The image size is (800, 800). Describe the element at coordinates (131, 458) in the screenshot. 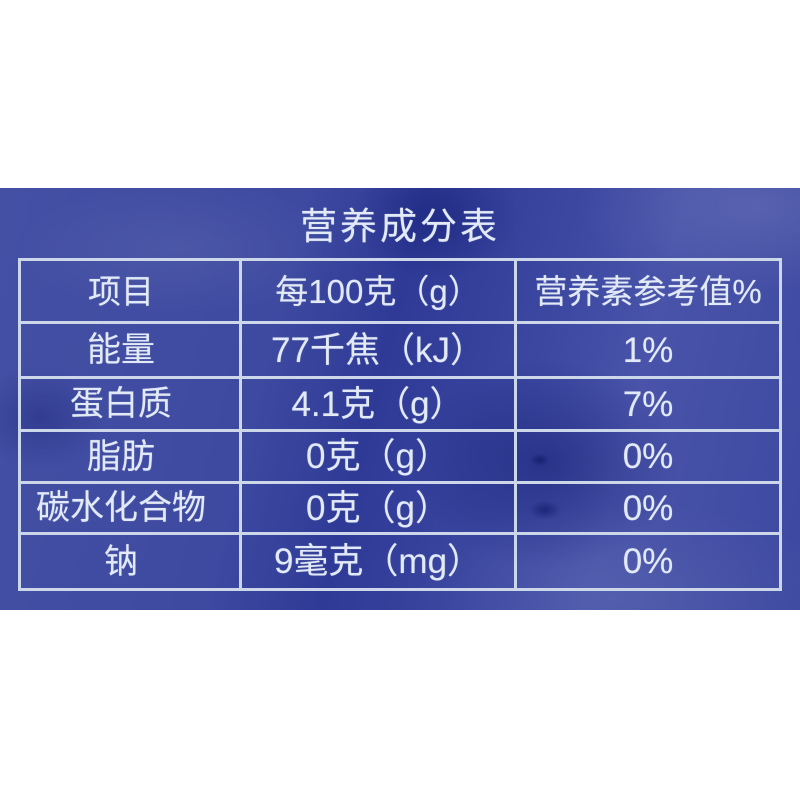

I see `row-fat-item: 脂肪` at that location.